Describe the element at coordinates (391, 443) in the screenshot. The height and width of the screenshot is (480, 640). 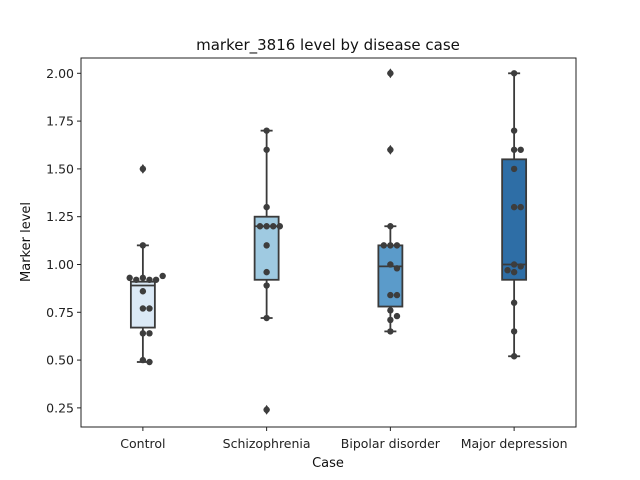
I see `x-tick-label: Bipolar disorder` at that location.